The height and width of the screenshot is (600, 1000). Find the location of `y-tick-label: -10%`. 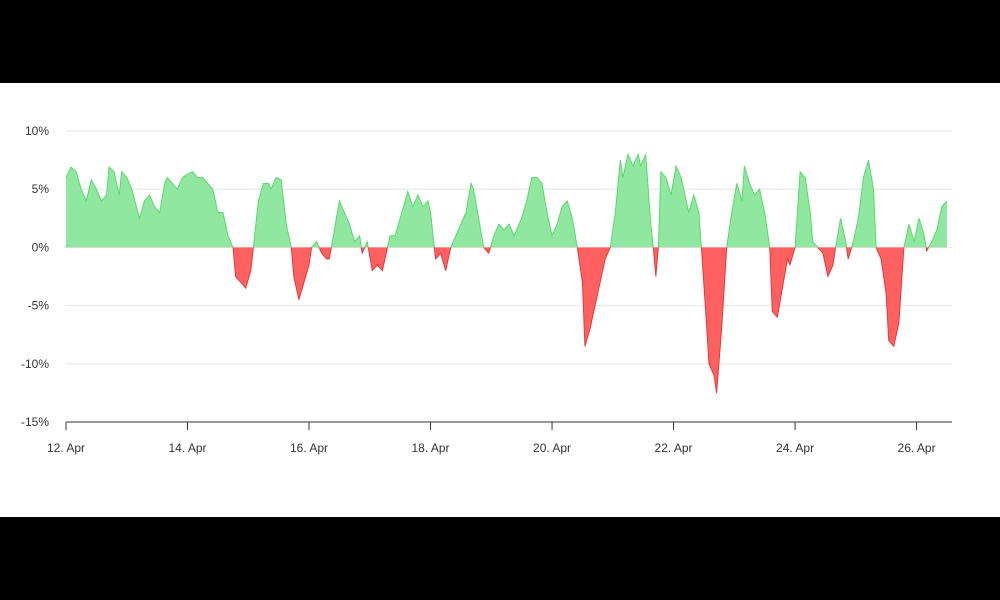

y-tick-label: -10% is located at coordinates (35, 364).